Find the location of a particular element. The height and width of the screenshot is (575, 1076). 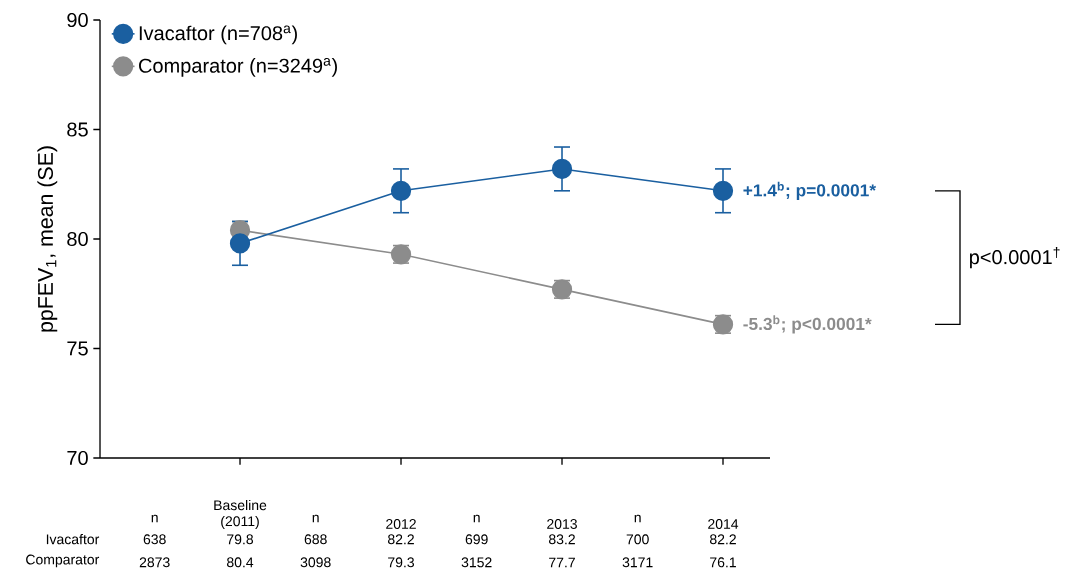

x-tick-label: 2012 is located at coordinates (401, 524).